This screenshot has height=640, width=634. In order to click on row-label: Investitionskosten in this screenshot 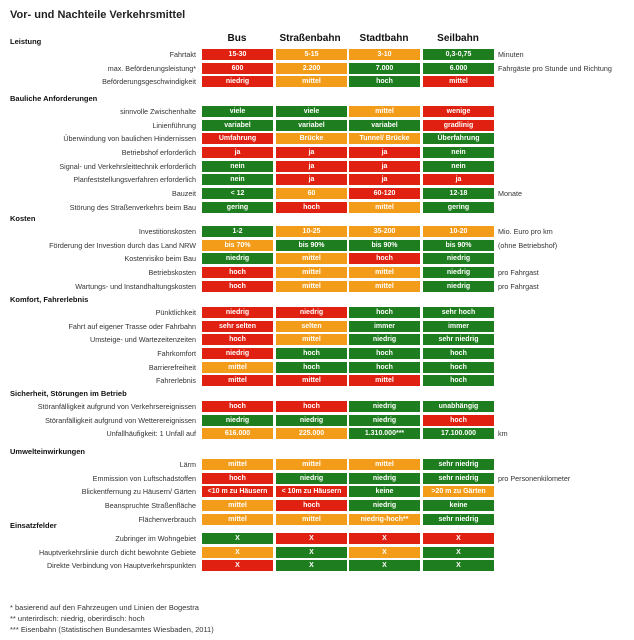, I will do `click(167, 231)`.